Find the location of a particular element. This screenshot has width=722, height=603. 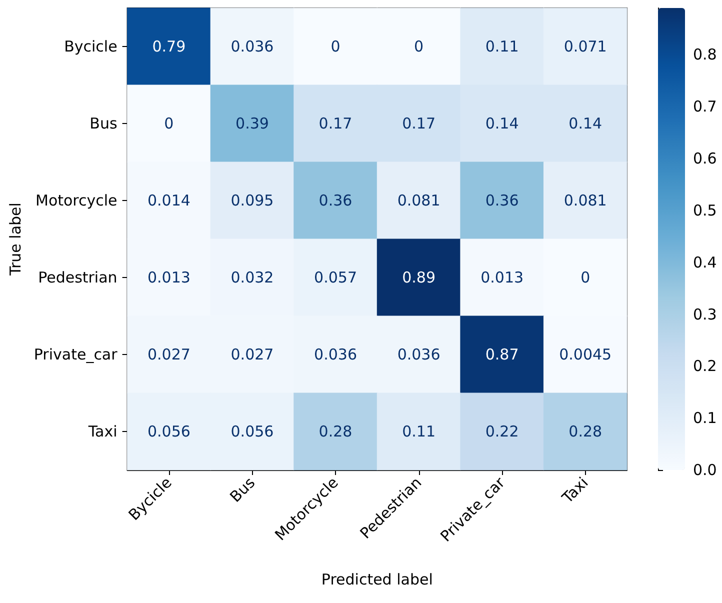

data-label: 0.89 is located at coordinates (419, 277).